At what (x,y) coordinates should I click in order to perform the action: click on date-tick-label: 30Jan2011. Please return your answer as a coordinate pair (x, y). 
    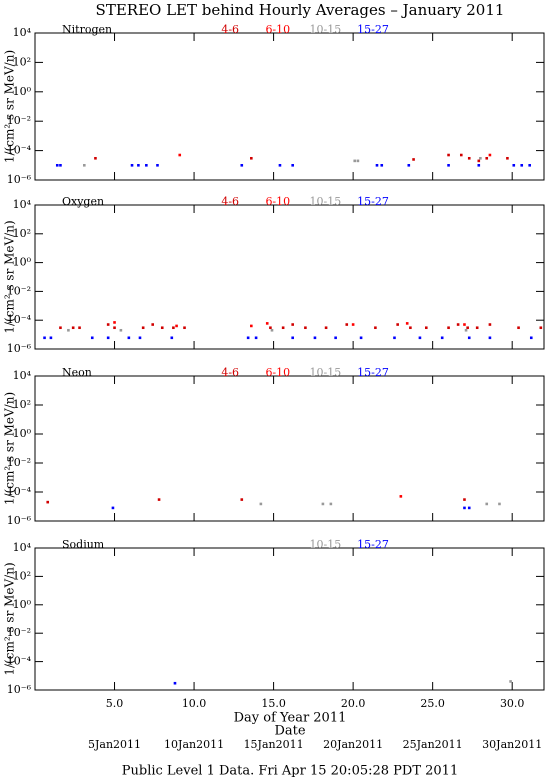
    Looking at the image, I should click on (512, 744).